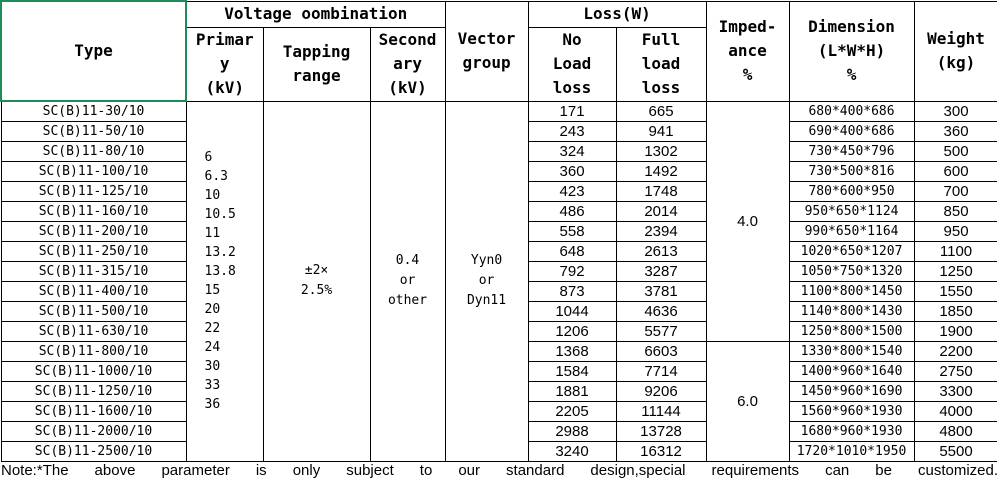 The image size is (997, 478). I want to click on no-load-cell: 423, so click(572, 191).